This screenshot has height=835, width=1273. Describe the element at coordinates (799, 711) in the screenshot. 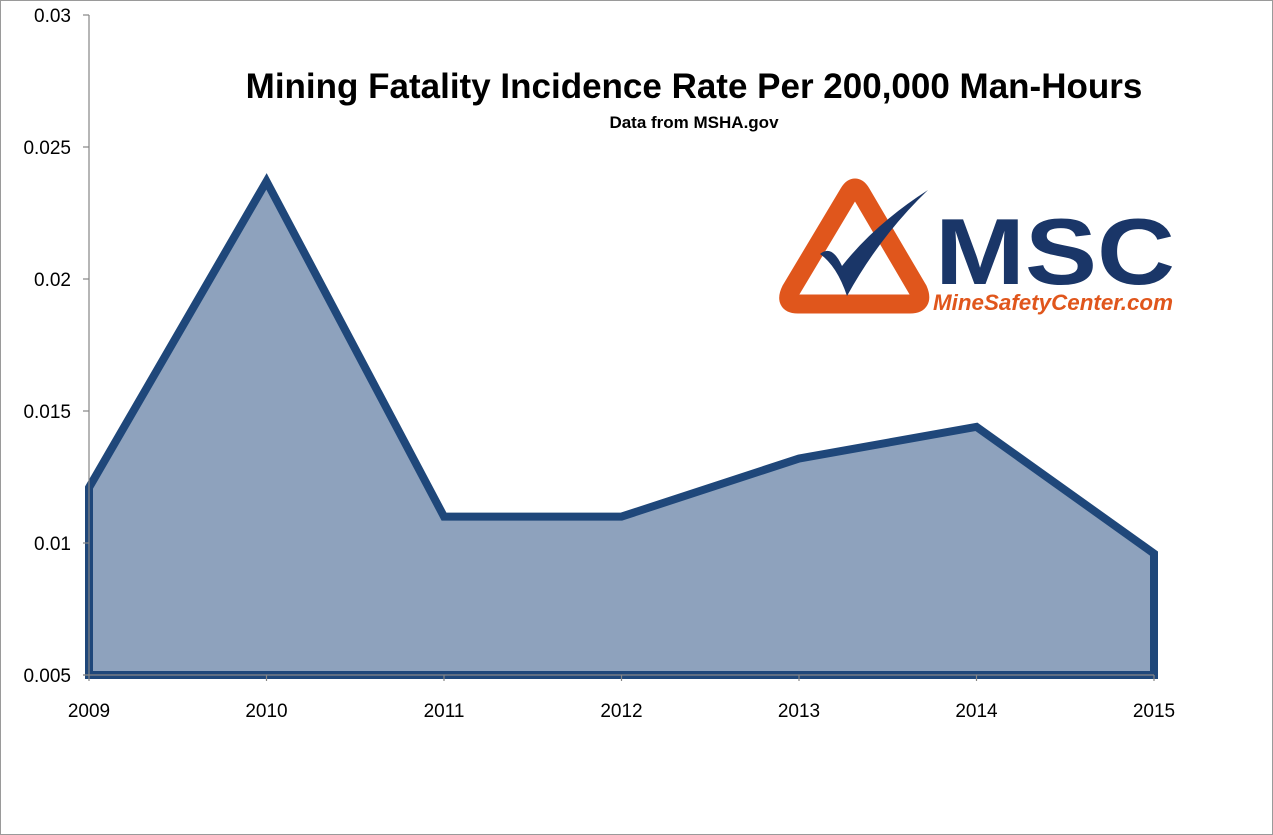

I see `x-tick-label: 2013` at that location.